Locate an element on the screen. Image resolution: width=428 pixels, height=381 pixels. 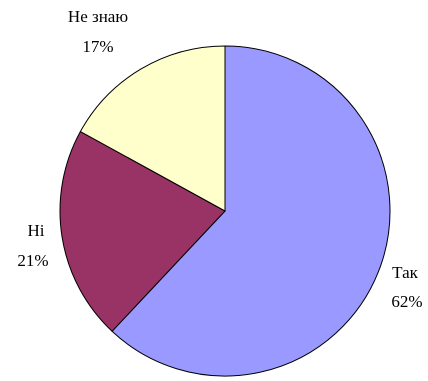
slice-label-ni-value: 21% is located at coordinates (32, 260).